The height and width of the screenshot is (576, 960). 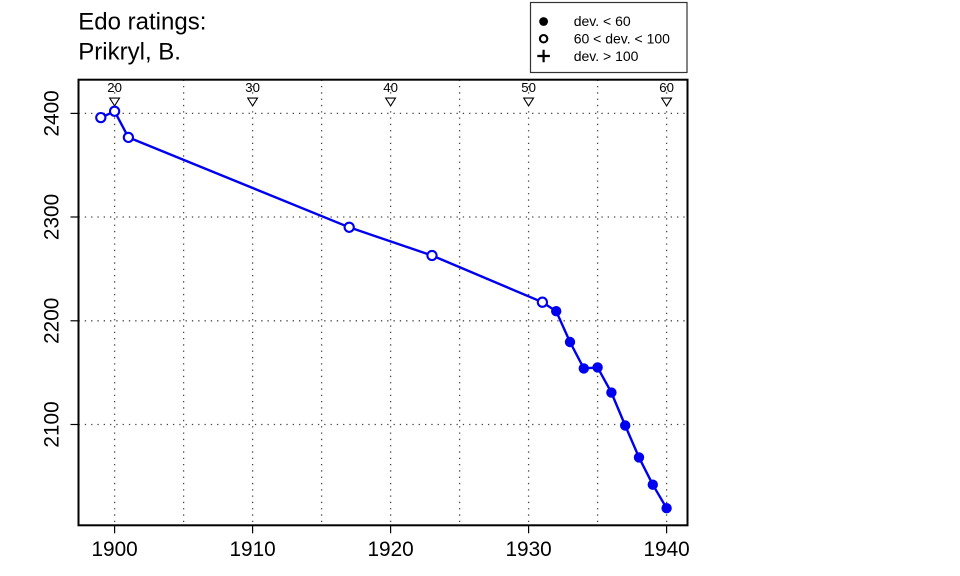 What do you see at coordinates (606, 56) in the screenshot?
I see `svg-text: dev. > 100` at bounding box center [606, 56].